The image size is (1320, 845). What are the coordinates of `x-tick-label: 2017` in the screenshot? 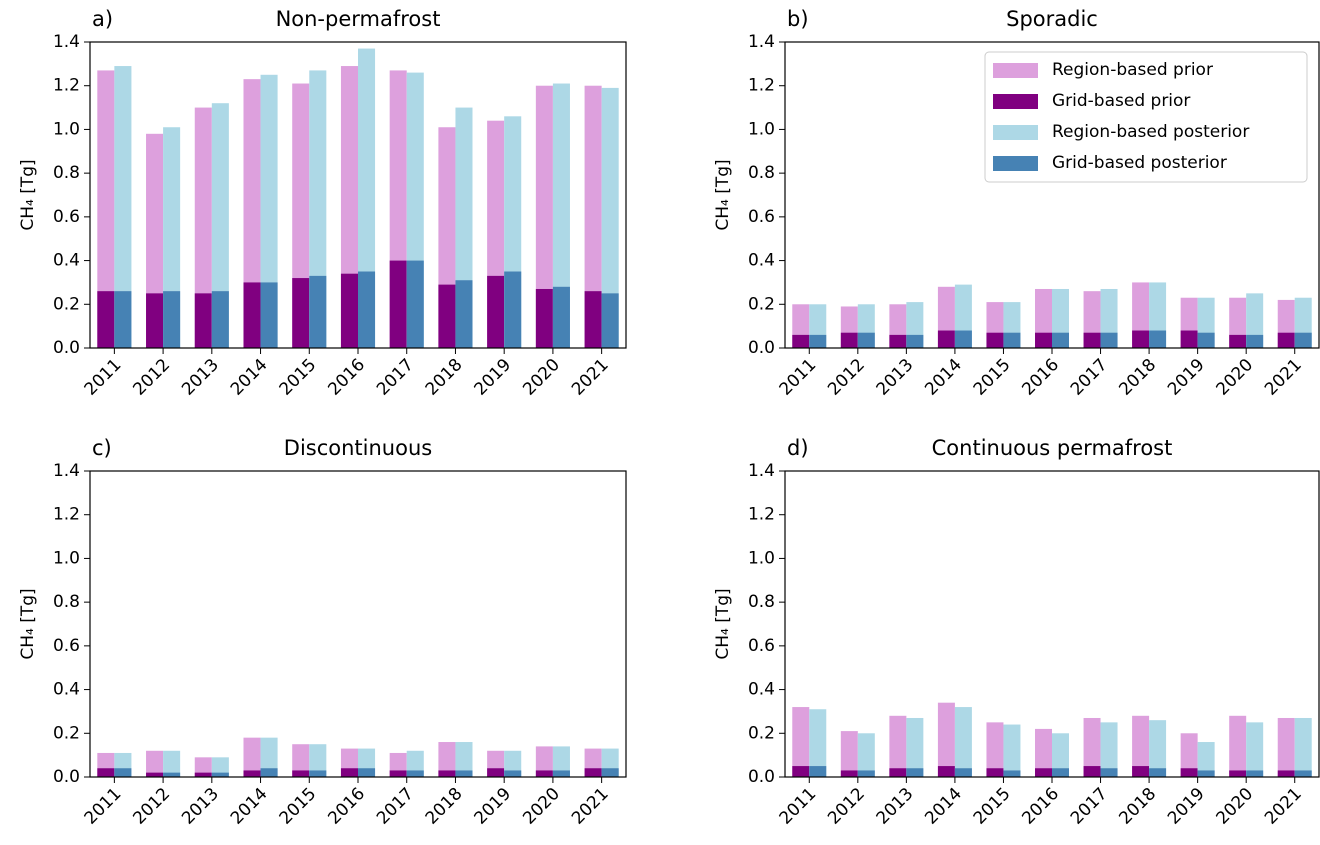 It's located at (395, 806).